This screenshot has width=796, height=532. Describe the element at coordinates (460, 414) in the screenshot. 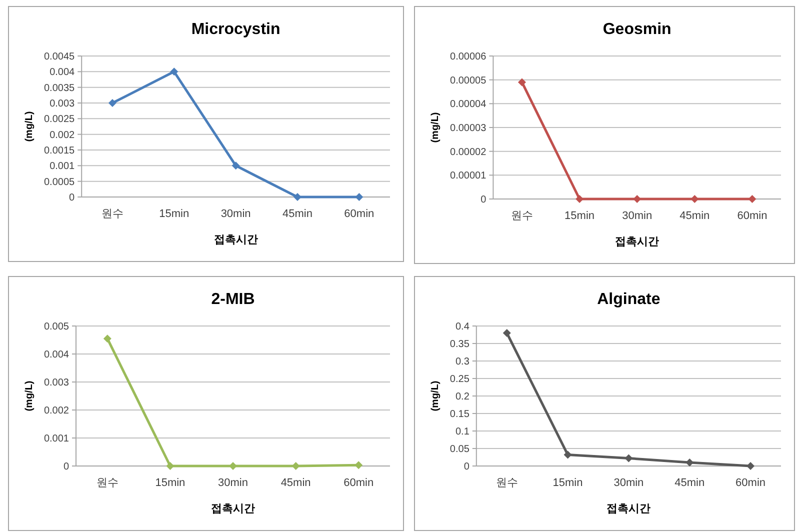

I see `y-tick-label: 0.15` at that location.